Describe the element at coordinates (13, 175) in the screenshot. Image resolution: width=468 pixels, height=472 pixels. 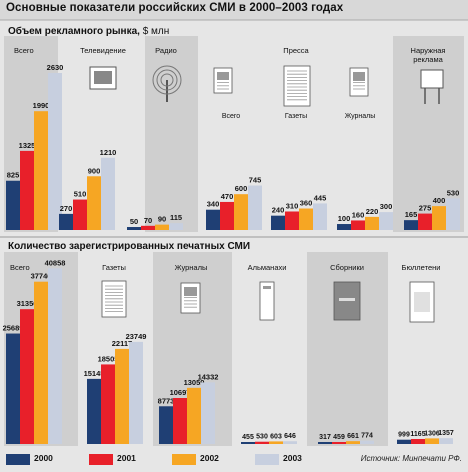
I see `chart1-group0-value-0: 825` at that location.